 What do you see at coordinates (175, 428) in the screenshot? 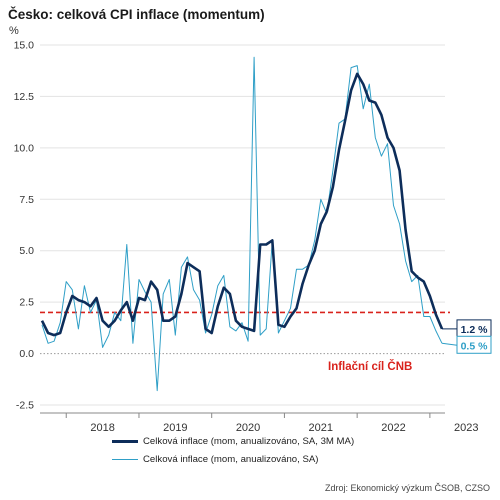
I see `x-tick-label: 2019` at bounding box center [175, 428].